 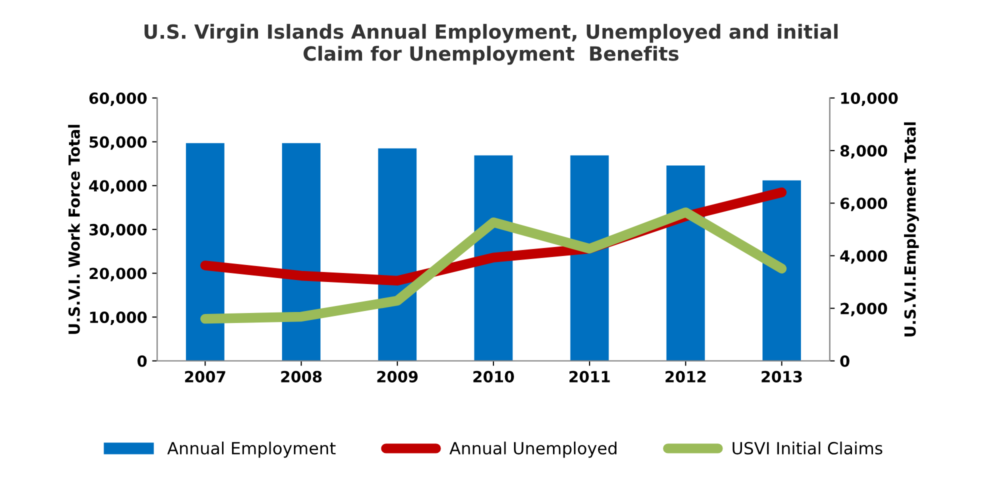 I want to click on x-tick-label: 2013, so click(x=782, y=376).